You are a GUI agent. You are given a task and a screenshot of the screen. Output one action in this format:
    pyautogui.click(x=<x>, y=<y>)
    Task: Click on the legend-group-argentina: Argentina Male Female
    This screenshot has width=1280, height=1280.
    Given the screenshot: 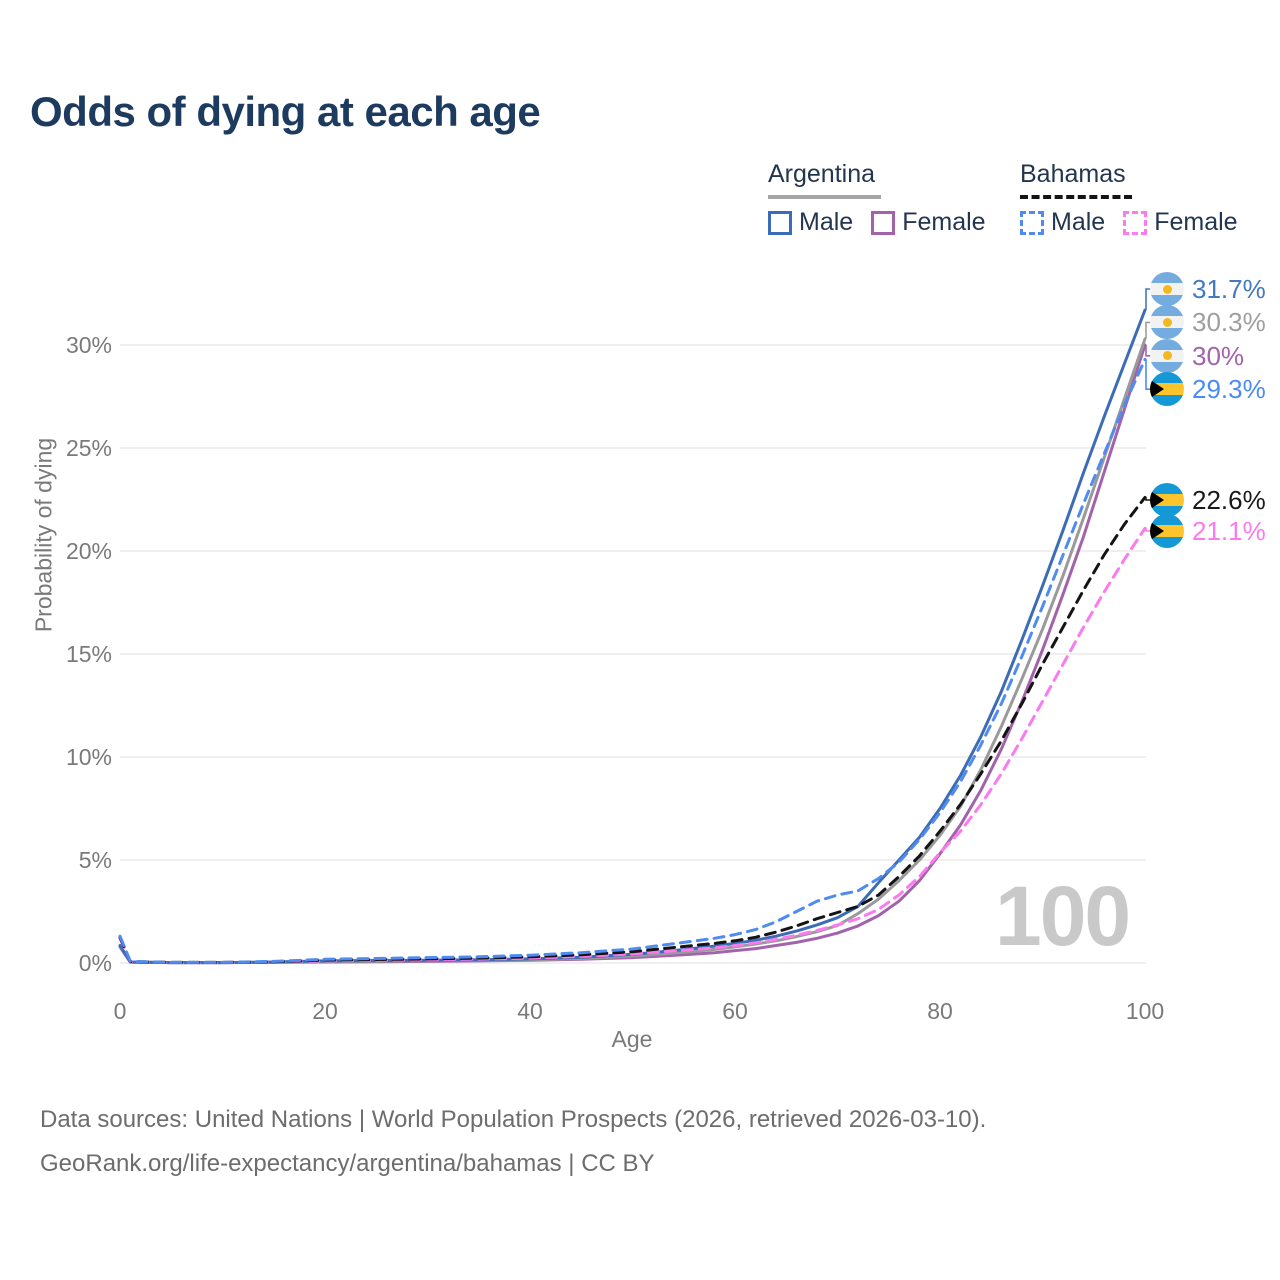 What is the action you would take?
    pyautogui.click(x=877, y=198)
    